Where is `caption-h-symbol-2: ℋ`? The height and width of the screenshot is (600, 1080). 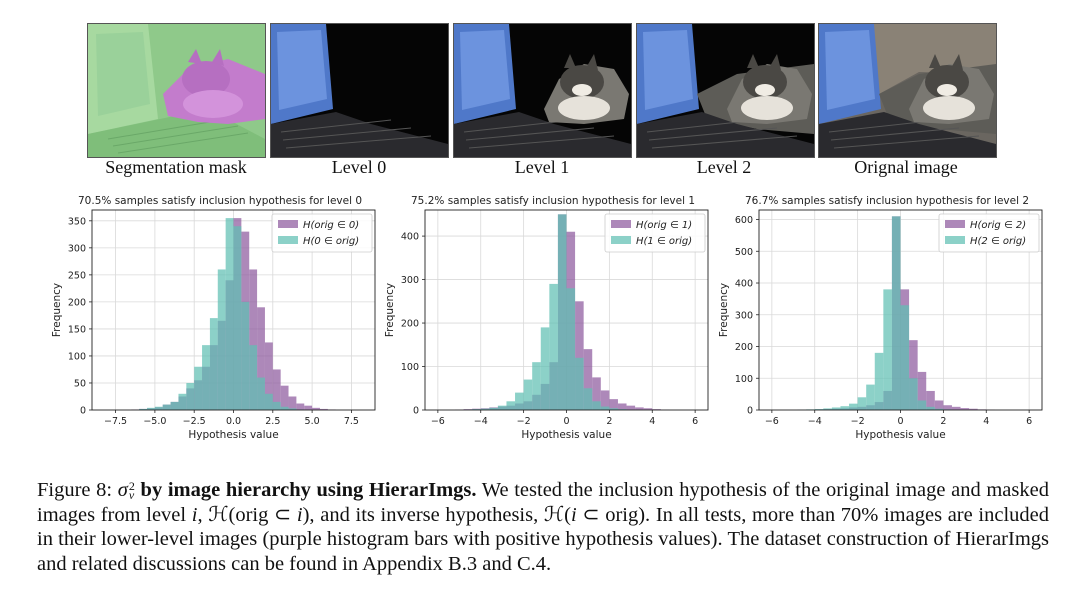 caption-h-symbol-2: ℋ is located at coordinates (554, 514).